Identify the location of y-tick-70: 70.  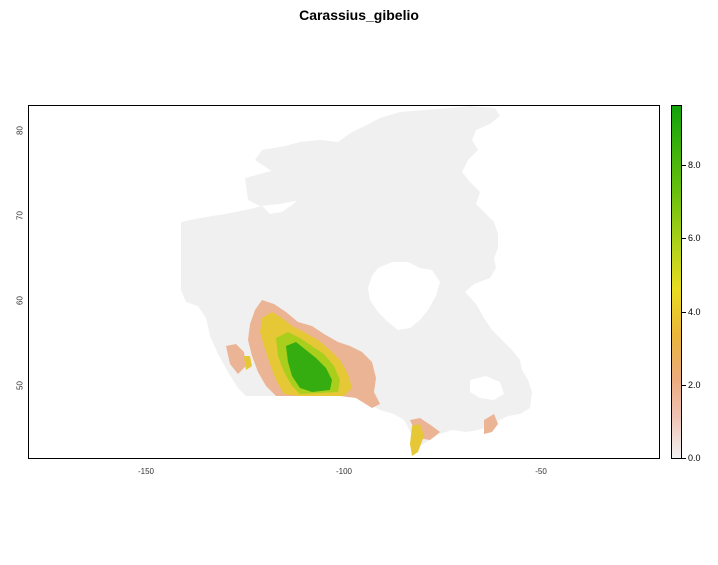
(20, 215).